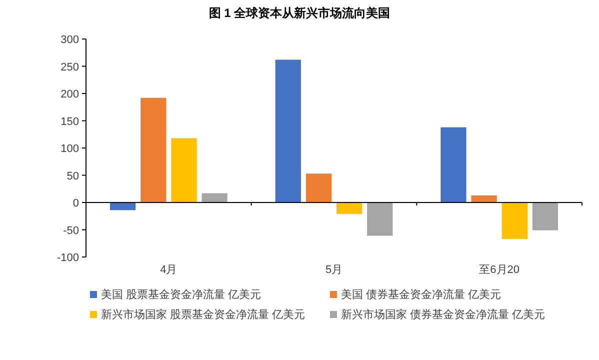 The height and width of the screenshot is (360, 599). Describe the element at coordinates (75, 204) in the screenshot. I see `y-tick-label: 0` at that location.